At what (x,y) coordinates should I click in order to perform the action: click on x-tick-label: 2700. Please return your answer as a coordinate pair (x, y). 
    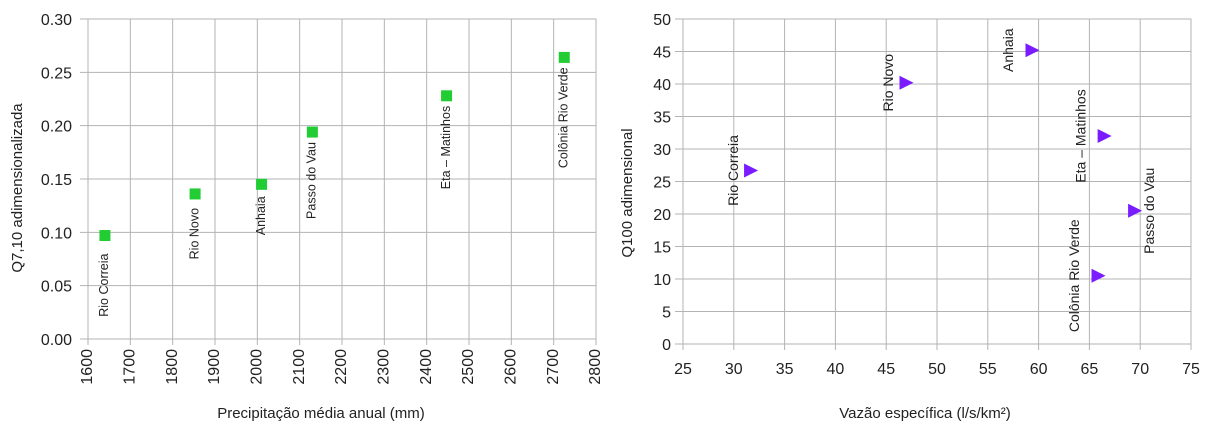
    Looking at the image, I should click on (553, 367).